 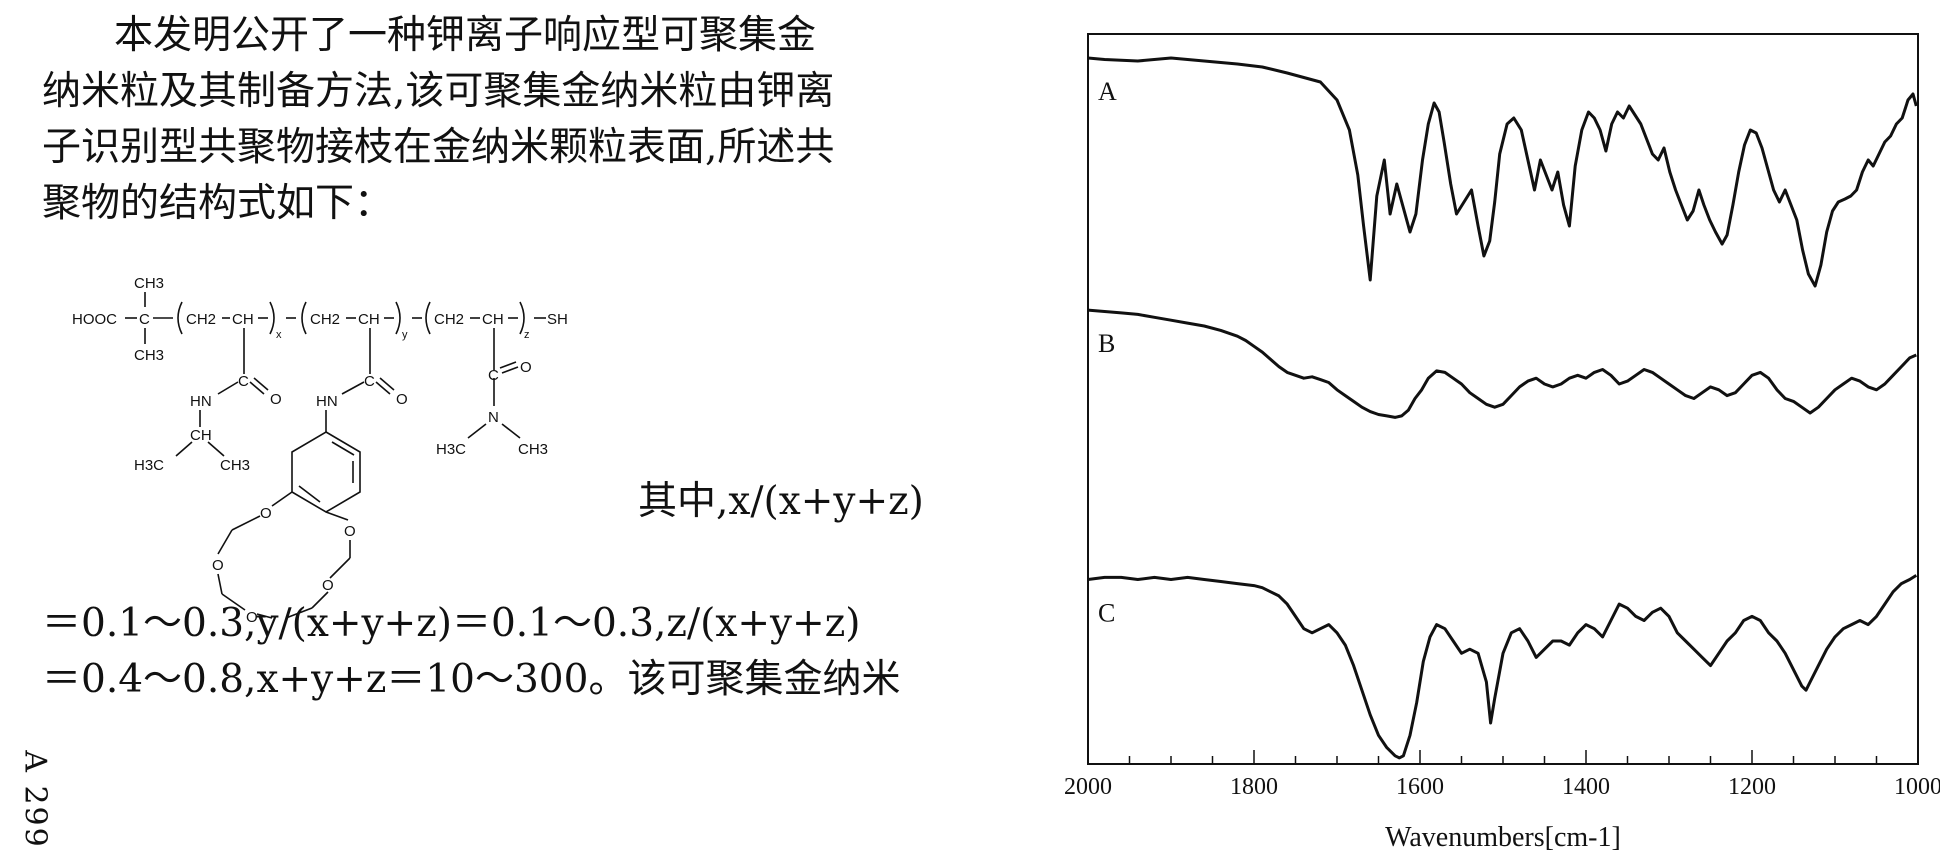 What do you see at coordinates (369, 319) in the screenshot?
I see `label-ch-2: CH` at bounding box center [369, 319].